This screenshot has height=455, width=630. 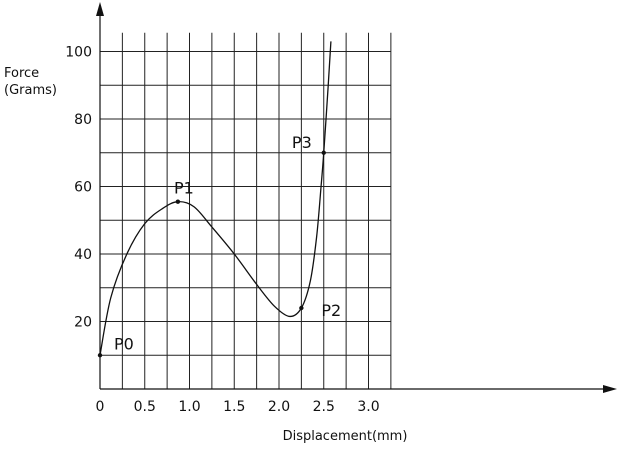 I want to click on point-label-p1: P1, so click(x=184, y=188).